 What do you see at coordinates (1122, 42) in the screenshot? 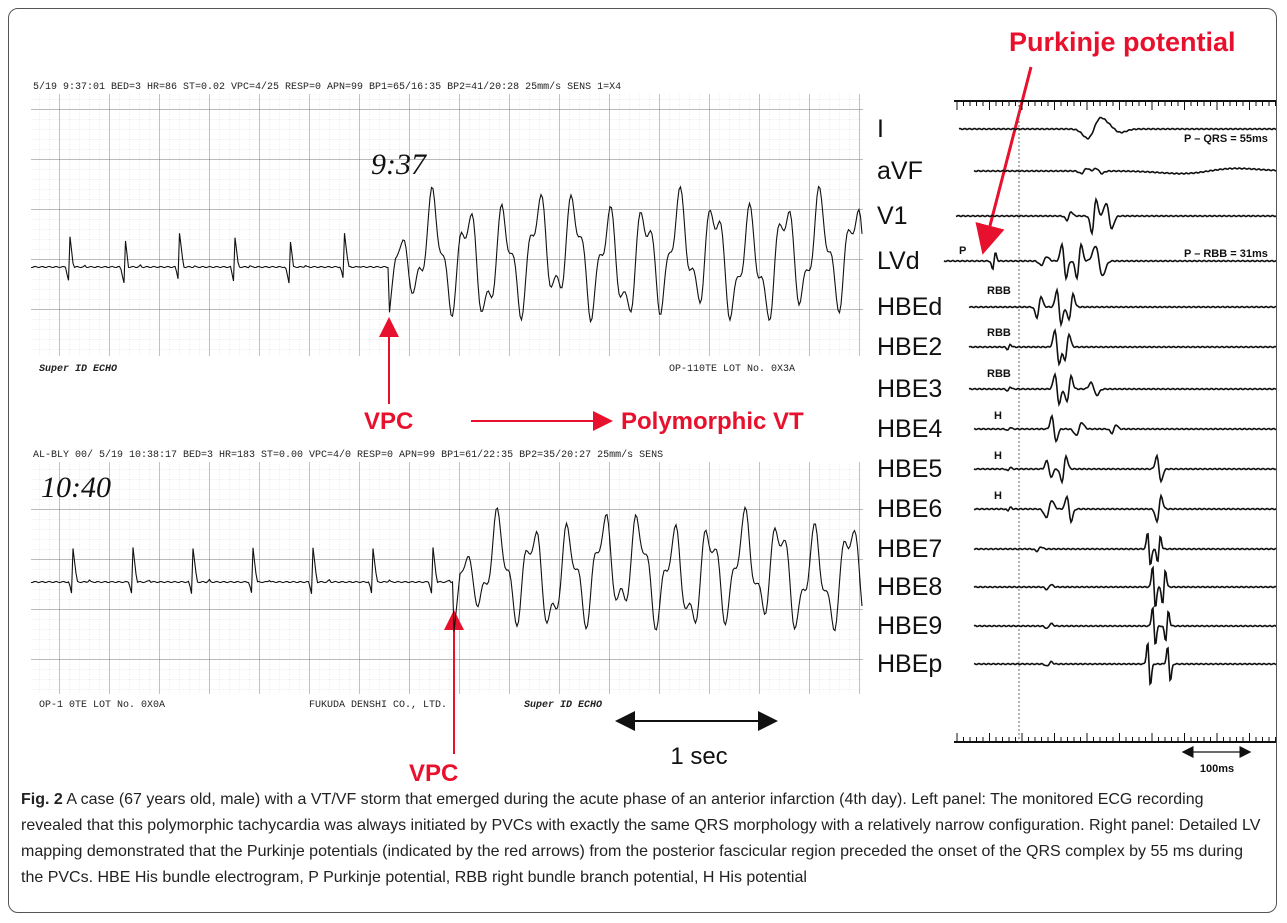
I see `panel-title: Purkinje potential` at bounding box center [1122, 42].